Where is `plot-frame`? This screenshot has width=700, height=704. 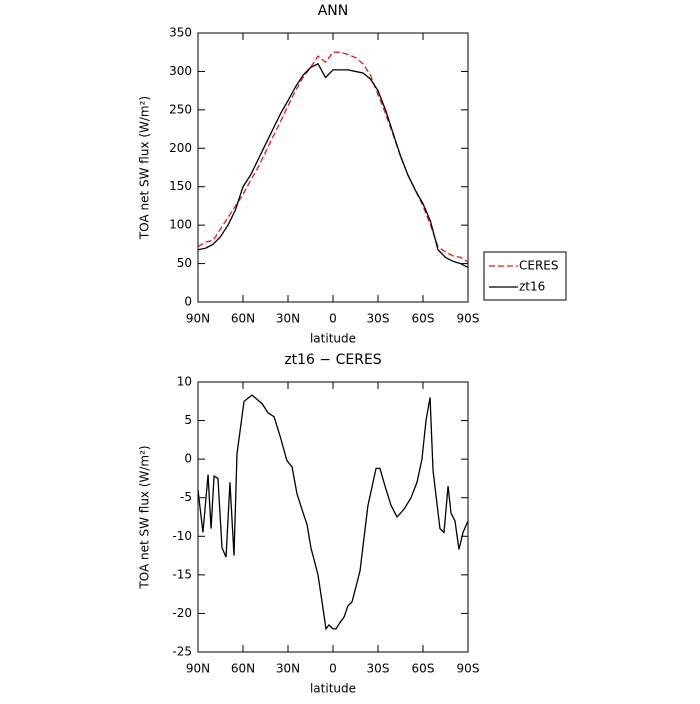
plot-frame is located at coordinates (333, 167).